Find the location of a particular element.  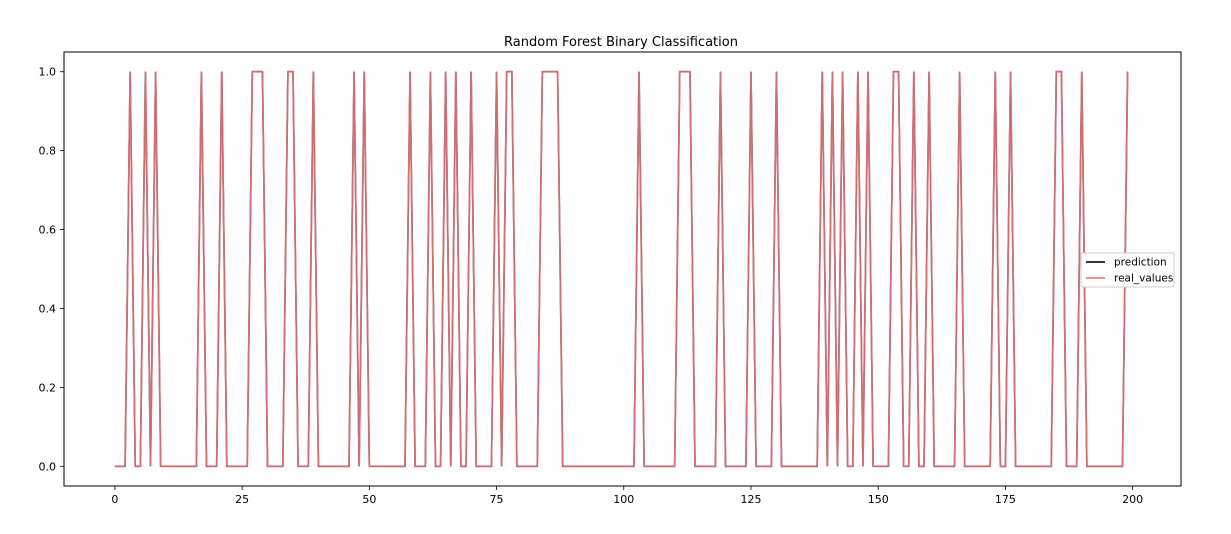

y-tick-label: 0.2 is located at coordinates (48, 387).